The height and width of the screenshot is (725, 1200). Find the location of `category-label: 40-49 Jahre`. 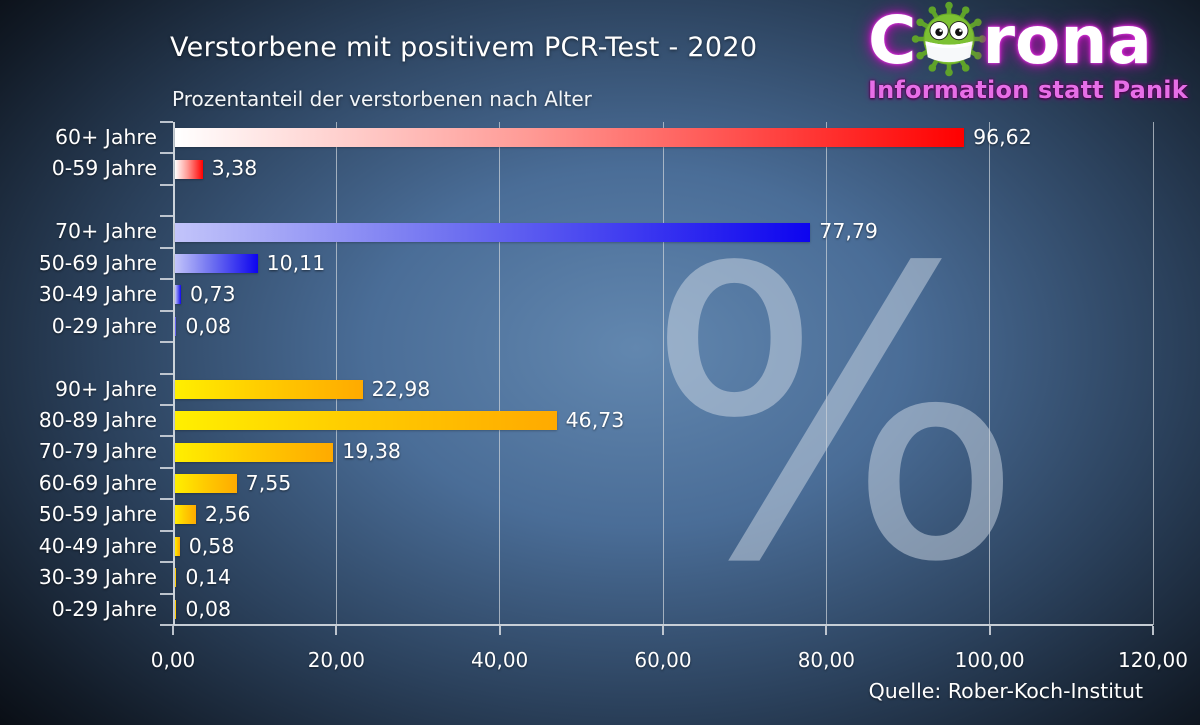

category-label: 40-49 Jahre is located at coordinates (97, 545).